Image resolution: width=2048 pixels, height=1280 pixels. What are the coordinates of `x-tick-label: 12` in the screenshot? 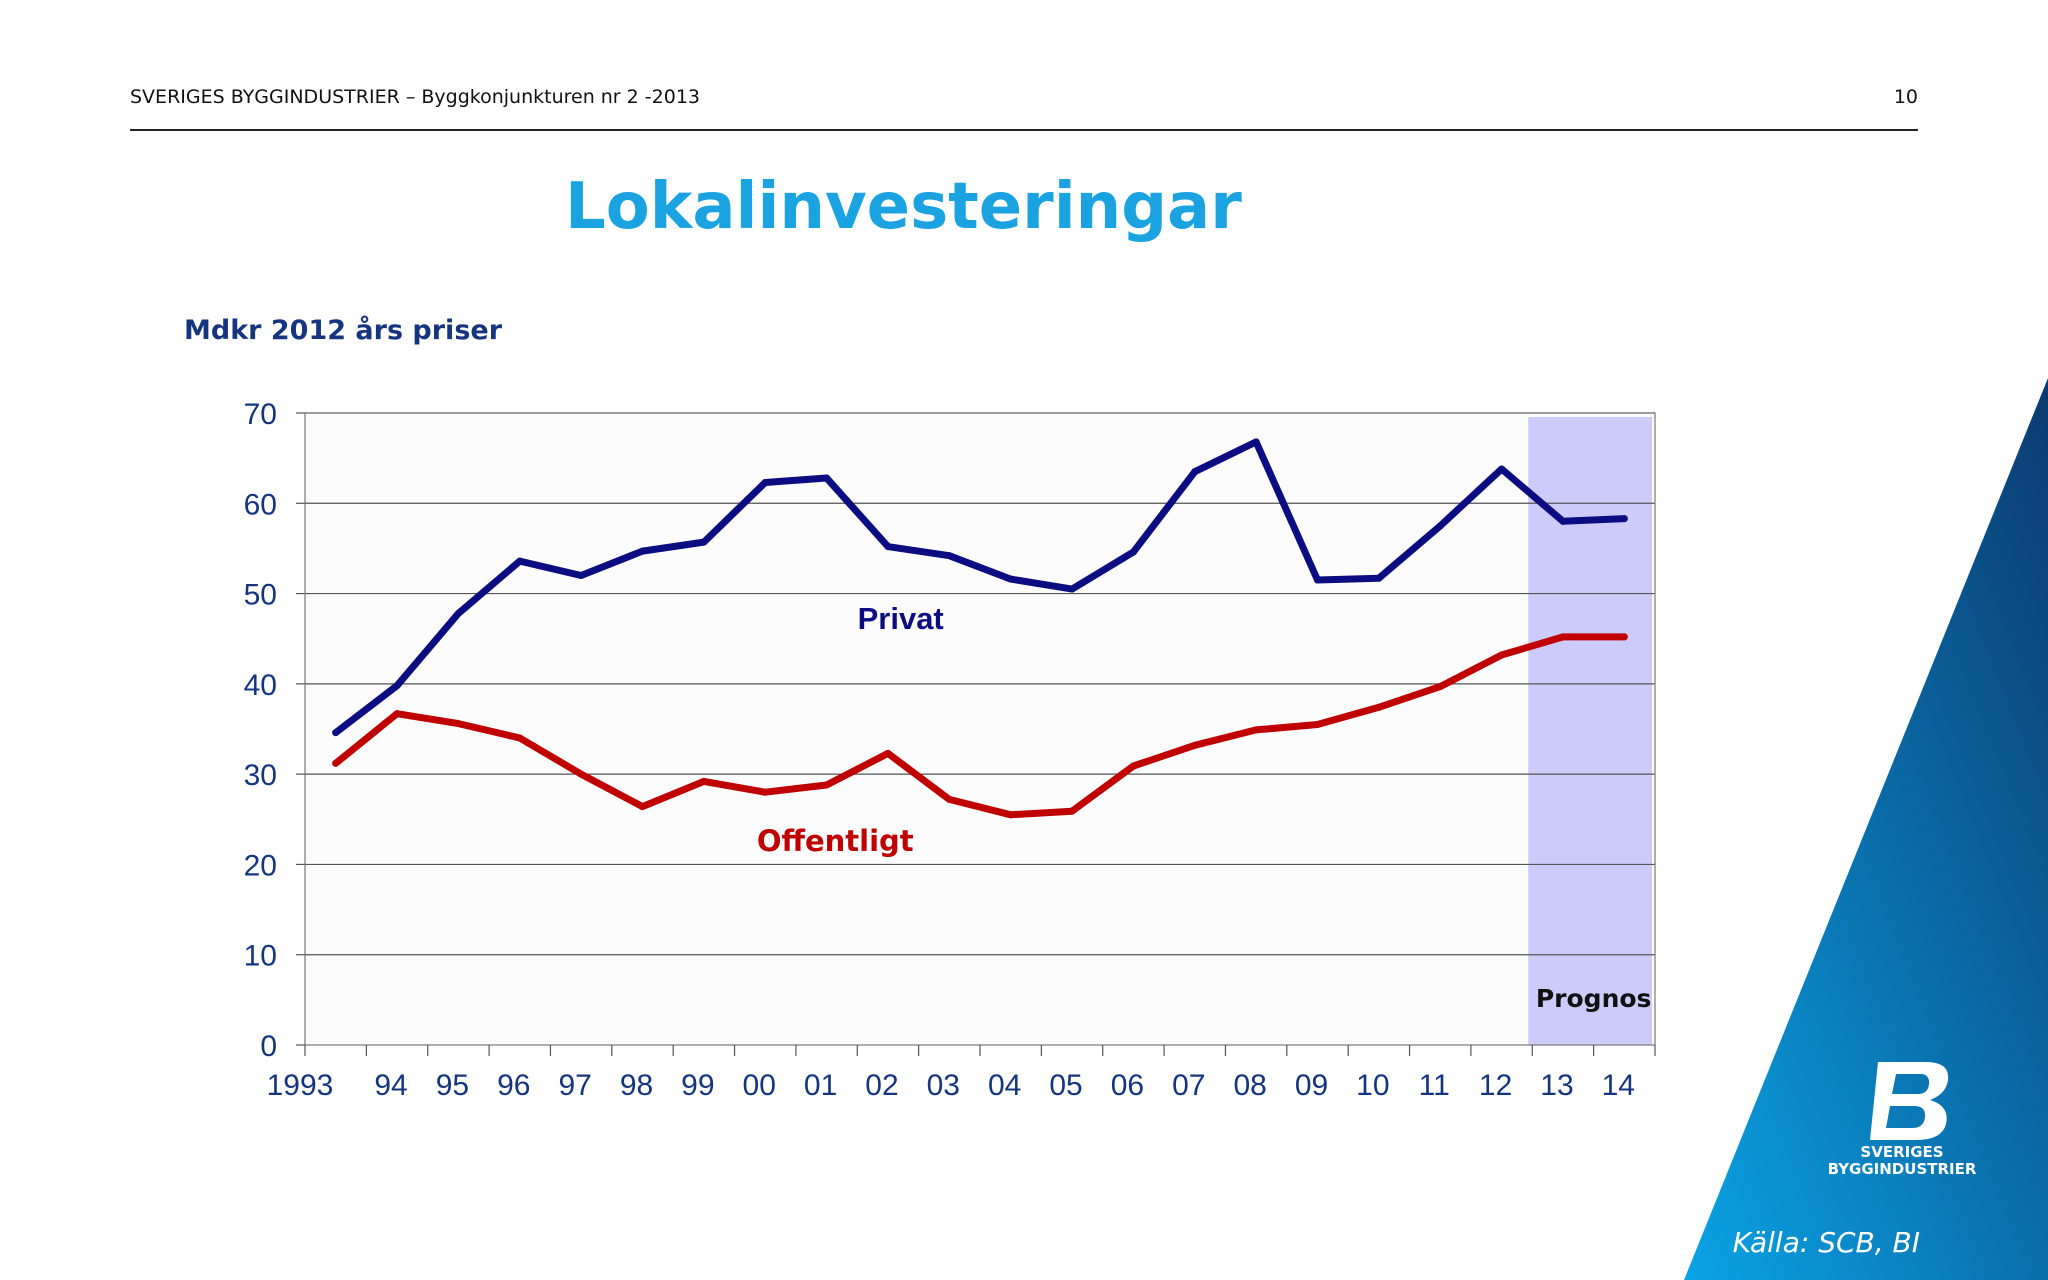 It's located at (1495, 1085).